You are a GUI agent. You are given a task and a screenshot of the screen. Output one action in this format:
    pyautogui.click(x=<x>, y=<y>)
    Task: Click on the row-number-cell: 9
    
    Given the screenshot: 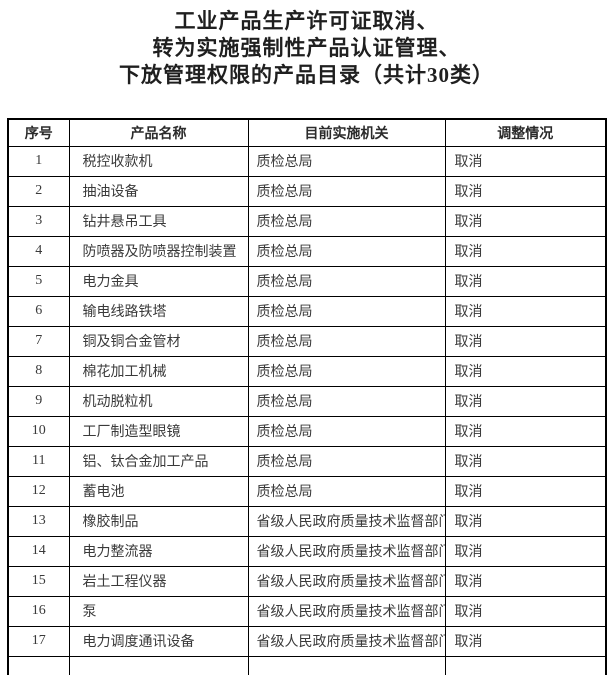 What is the action you would take?
    pyautogui.click(x=38, y=401)
    